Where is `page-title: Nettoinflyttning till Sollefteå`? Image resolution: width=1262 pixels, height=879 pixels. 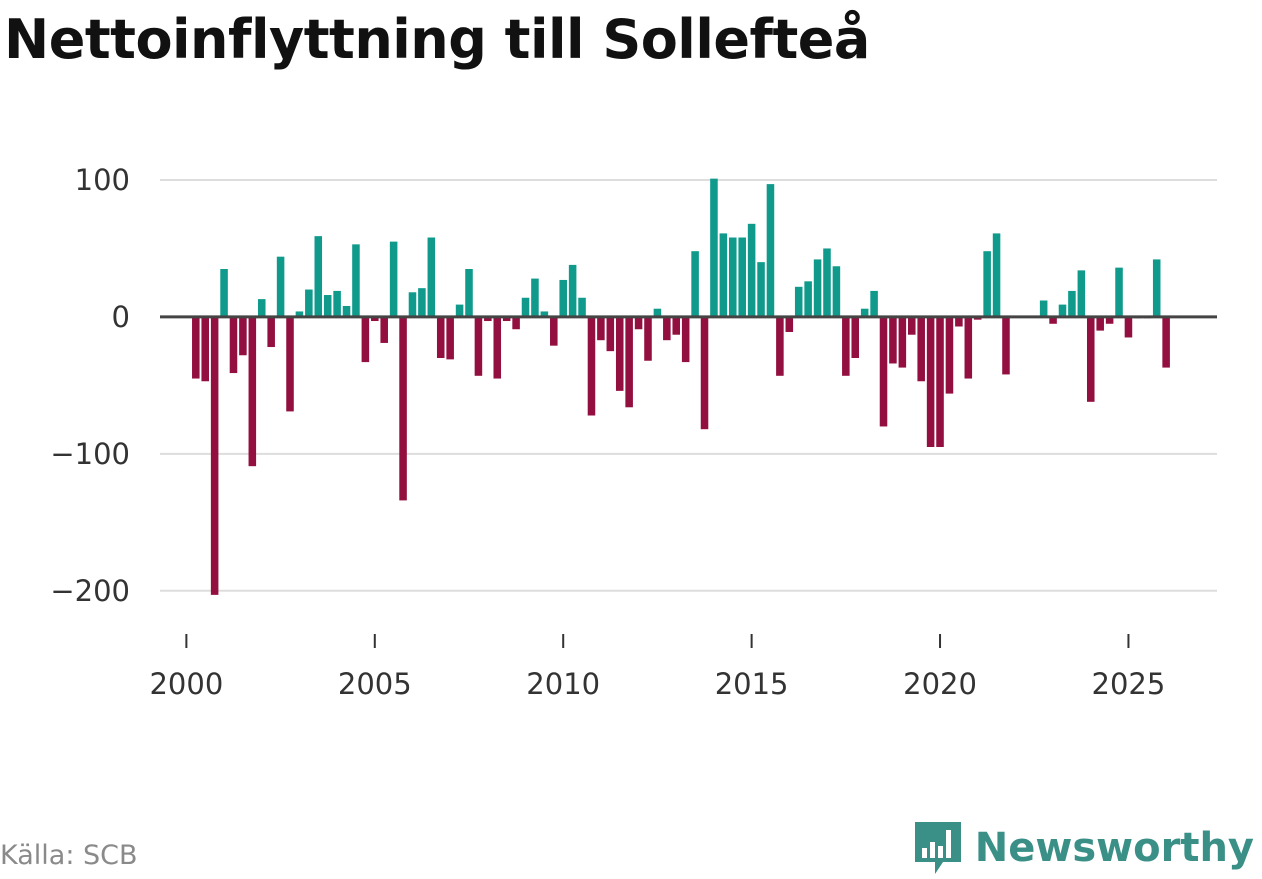
page-title: Nettoinflyttning till Sollefteå is located at coordinates (437, 39).